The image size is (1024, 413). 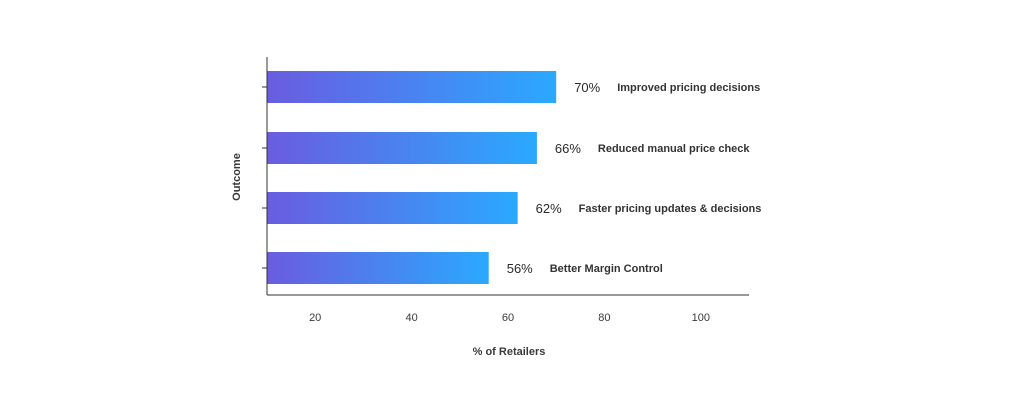 What do you see at coordinates (520, 268) in the screenshot?
I see `bar-value-label: 56%` at bounding box center [520, 268].